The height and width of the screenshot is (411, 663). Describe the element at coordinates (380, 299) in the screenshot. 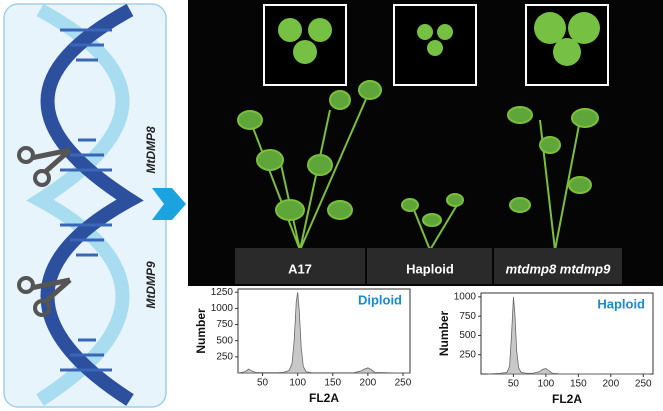

I see `chart-title: Diploid` at that location.